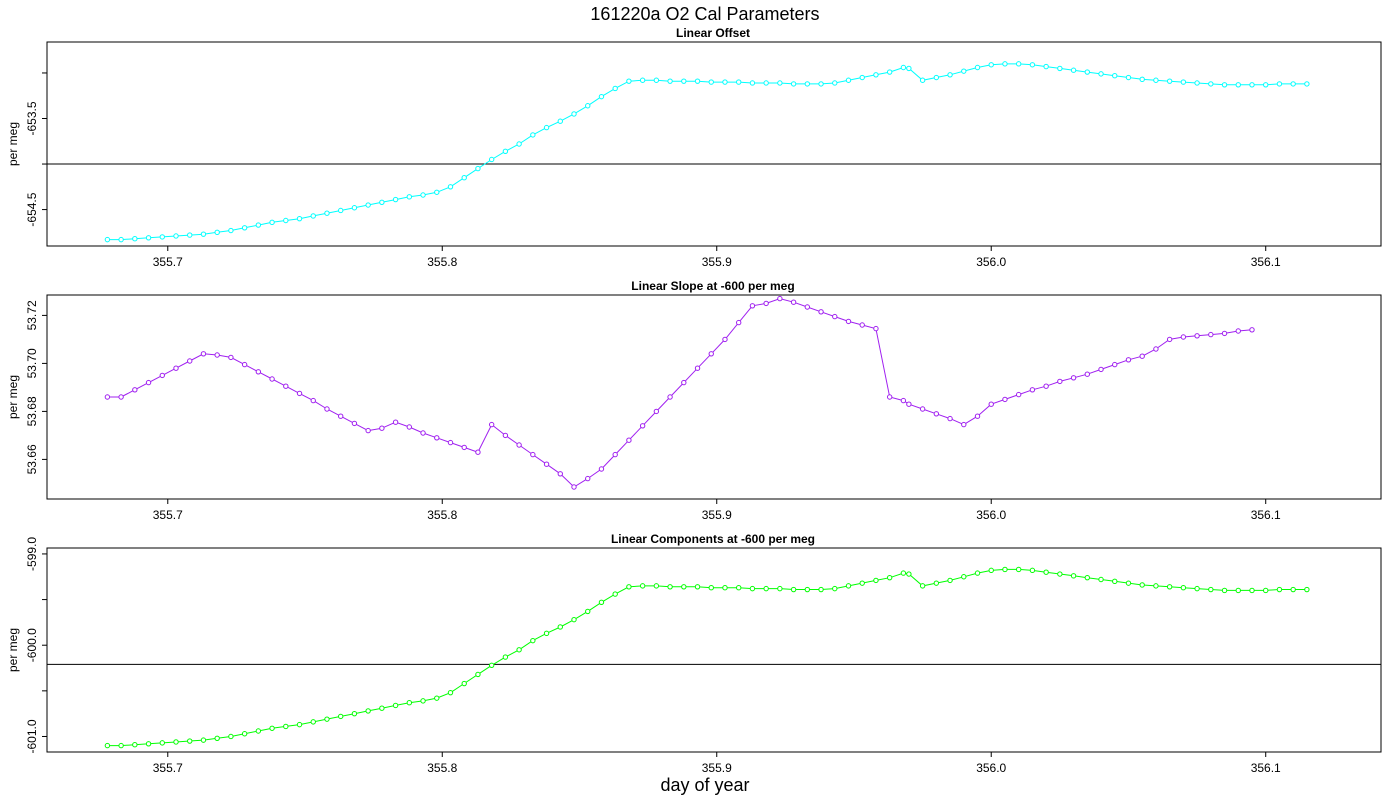 The image size is (1400, 800). What do you see at coordinates (717, 768) in the screenshot?
I see `x-tick-label: 355.9` at bounding box center [717, 768].